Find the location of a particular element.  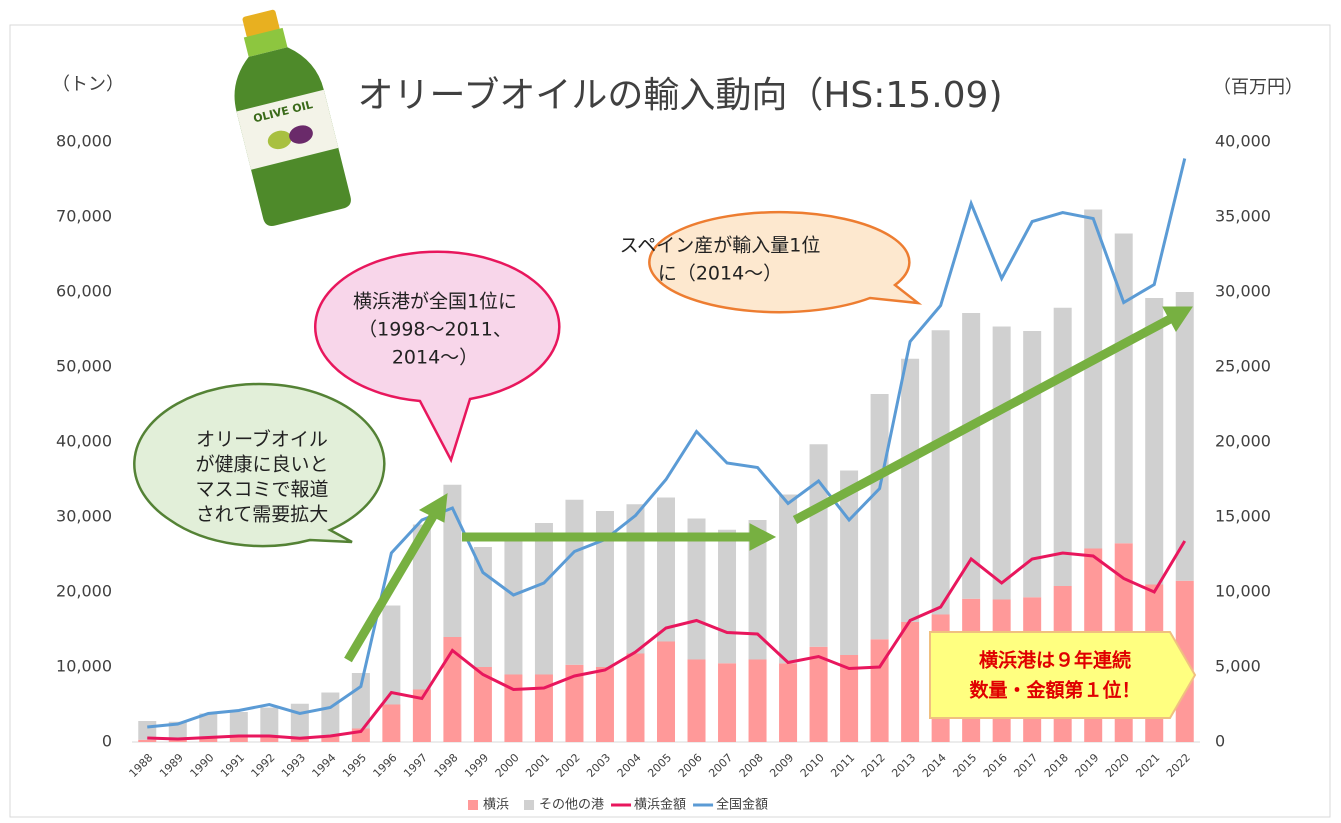

y2-tick-label: 35,000 is located at coordinates (1243, 216).